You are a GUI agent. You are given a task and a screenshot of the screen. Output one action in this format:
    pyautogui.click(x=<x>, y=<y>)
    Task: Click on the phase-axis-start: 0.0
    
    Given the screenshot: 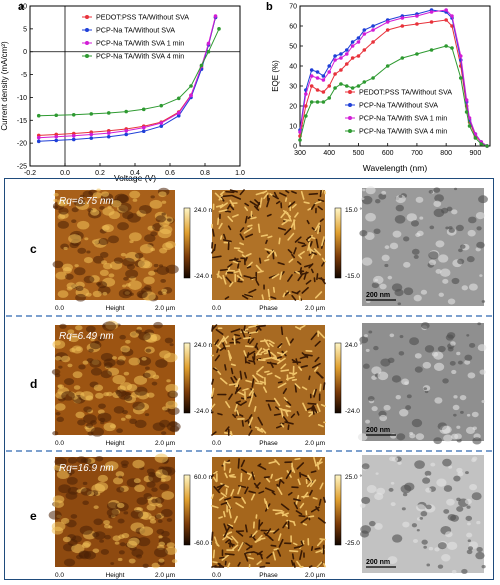 What is the action you would take?
    pyautogui.click(x=216, y=443)
    